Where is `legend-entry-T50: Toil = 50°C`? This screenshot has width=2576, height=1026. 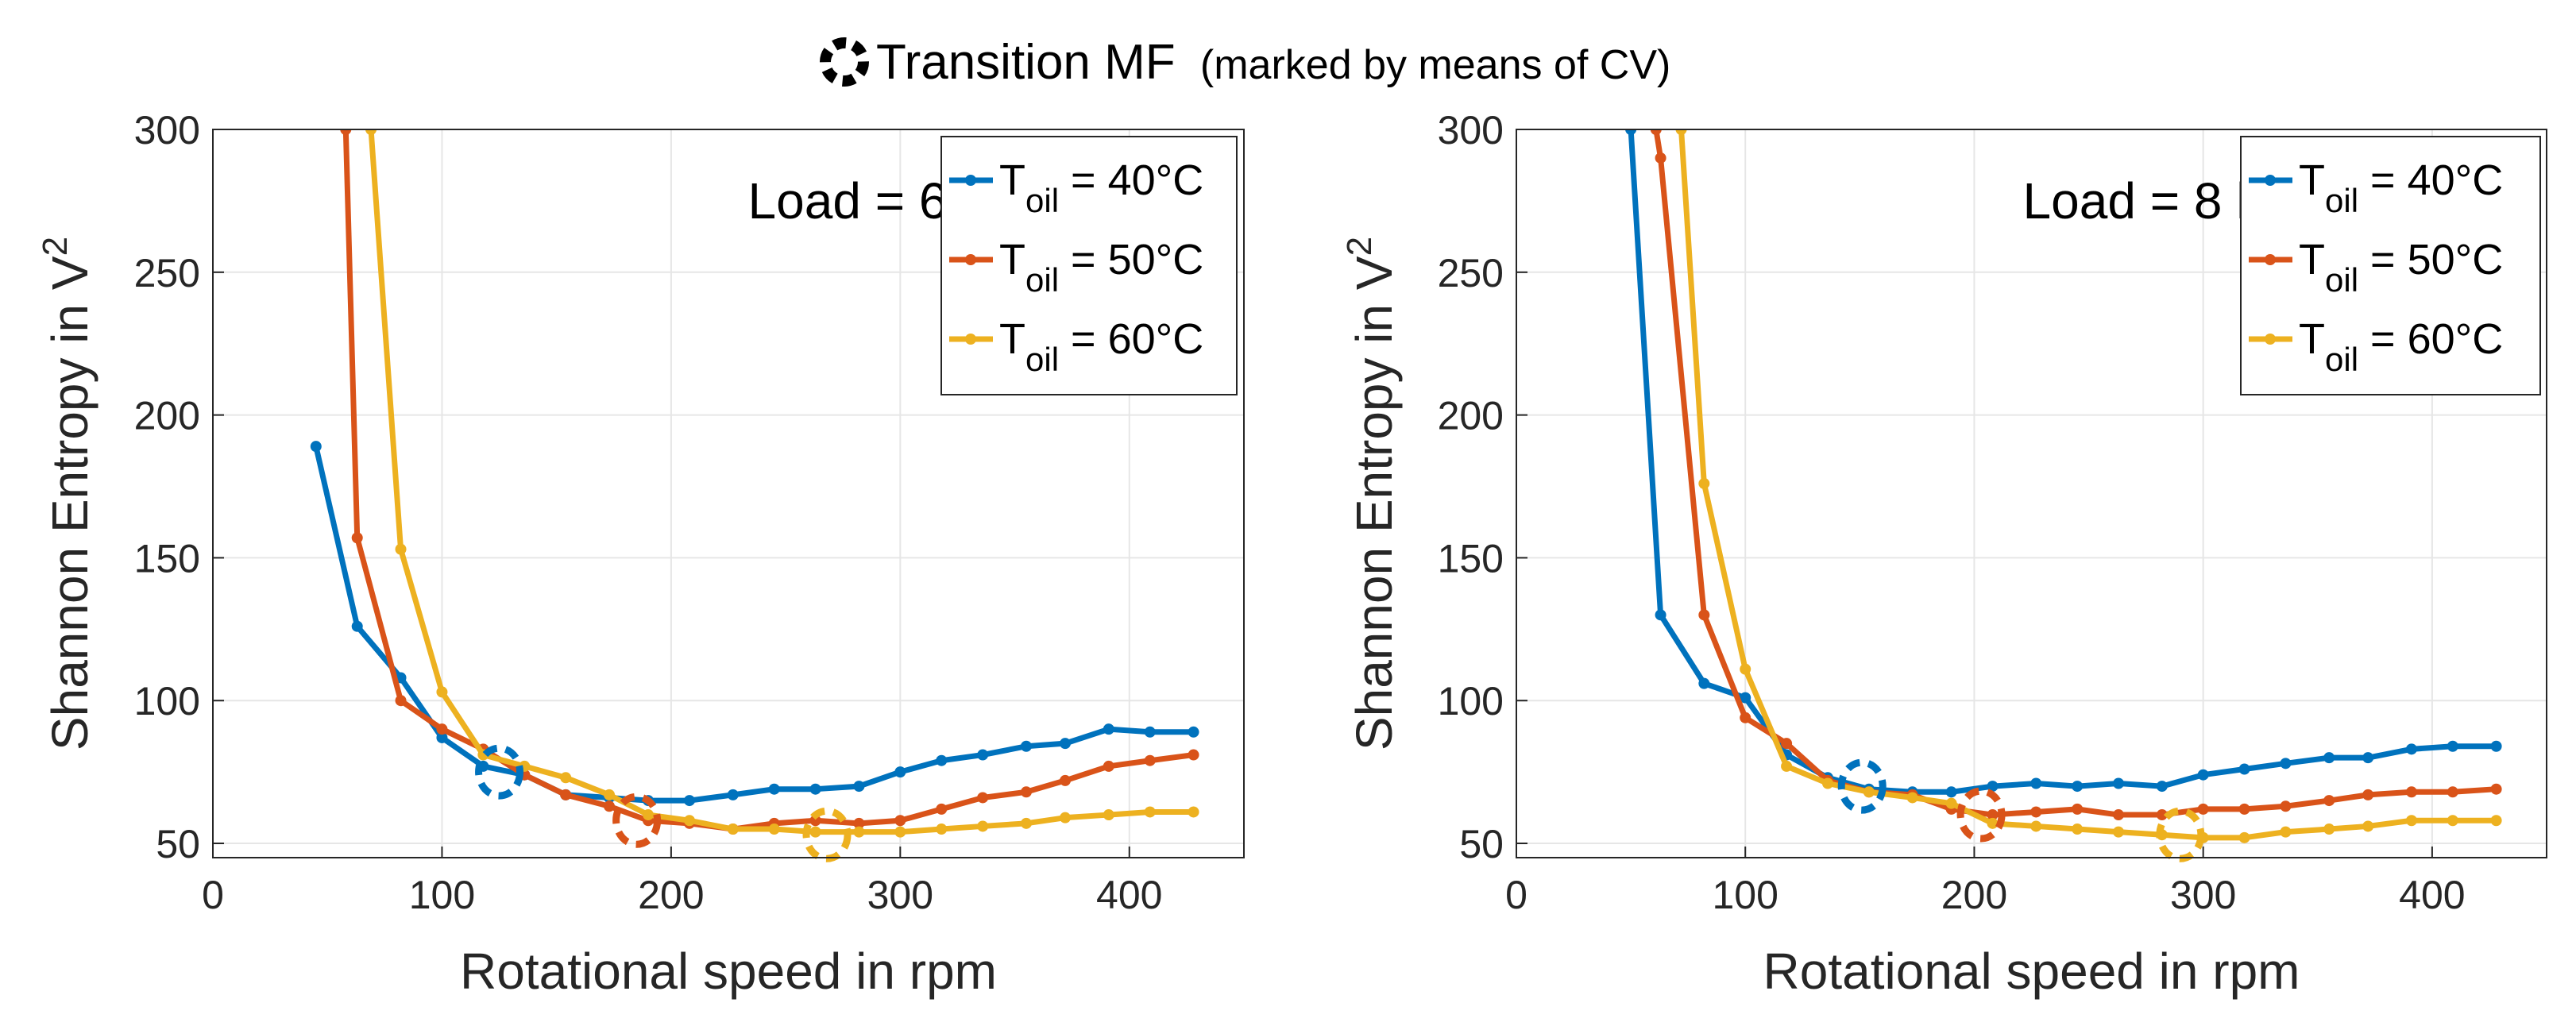
legend-entry-T50: Toil = 50°C is located at coordinates (2401, 267).